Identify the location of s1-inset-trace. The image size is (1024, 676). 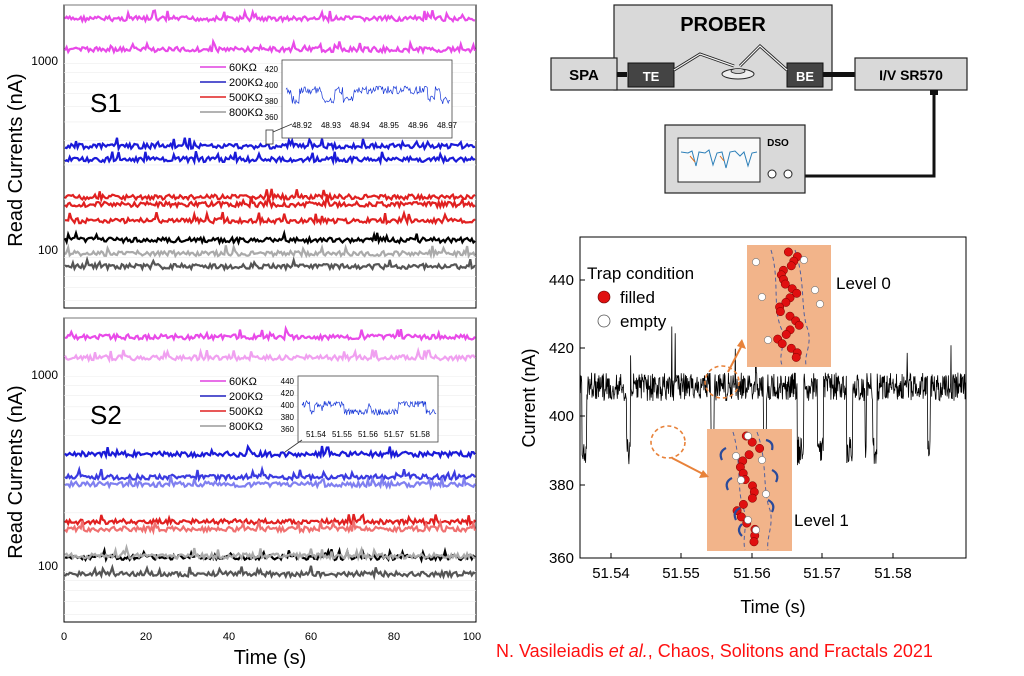
(368, 95).